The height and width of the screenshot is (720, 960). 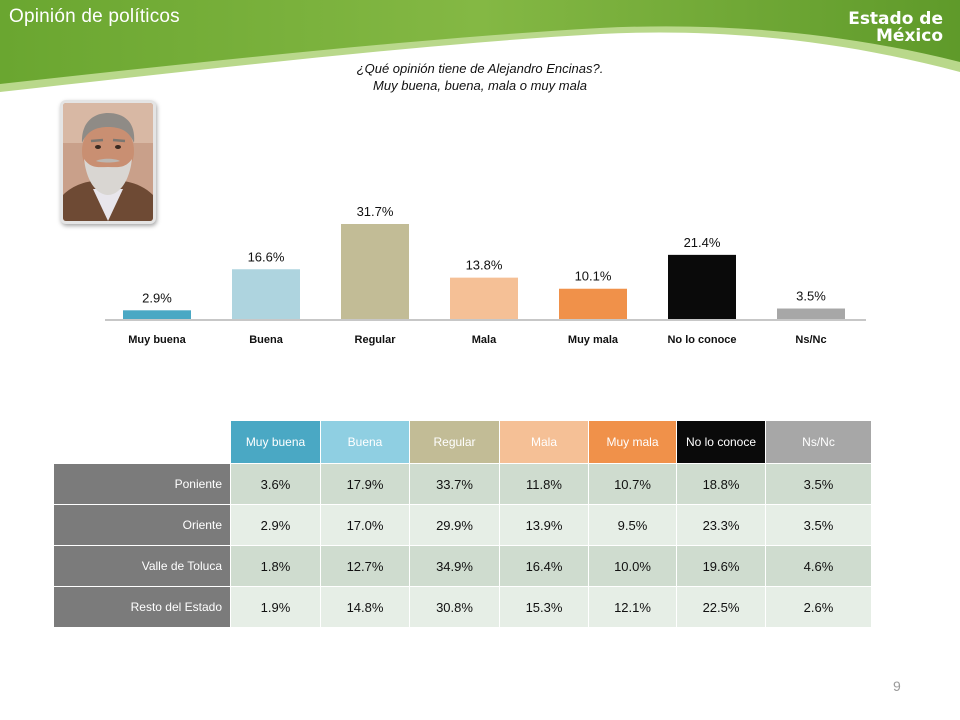 I want to click on category-tick-label: Mala, so click(x=484, y=340).